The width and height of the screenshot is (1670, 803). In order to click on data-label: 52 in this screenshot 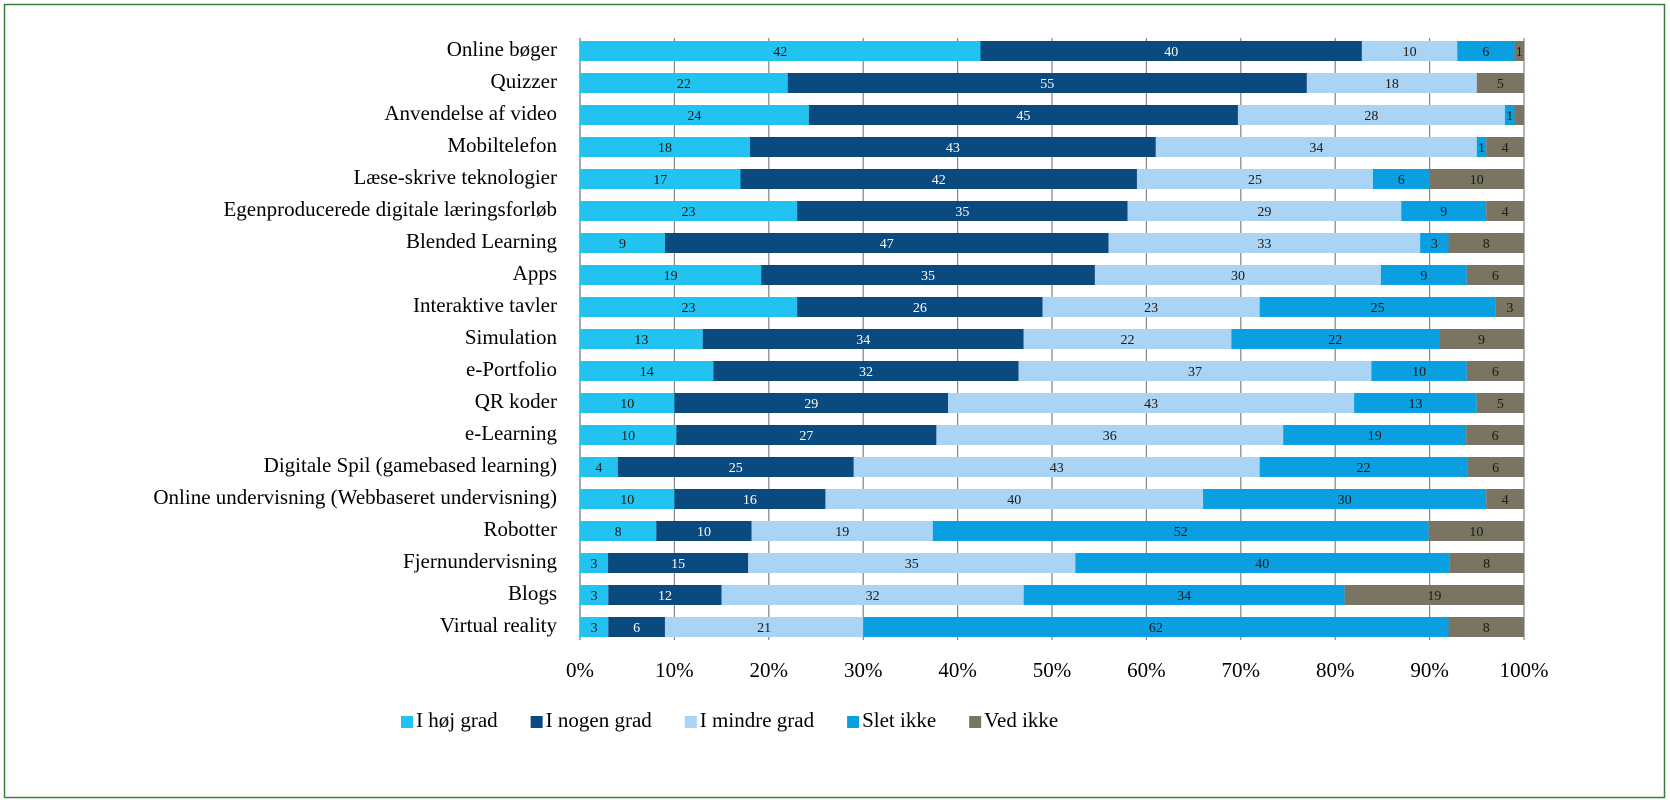, I will do `click(1181, 532)`.